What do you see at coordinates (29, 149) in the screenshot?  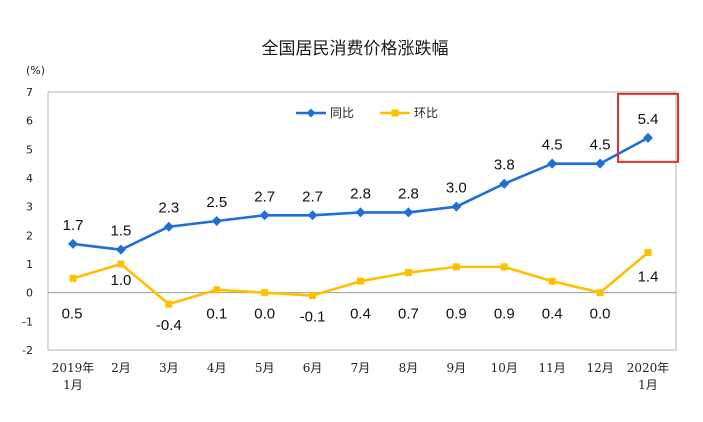 I see `y-tick-label: 5` at bounding box center [29, 149].